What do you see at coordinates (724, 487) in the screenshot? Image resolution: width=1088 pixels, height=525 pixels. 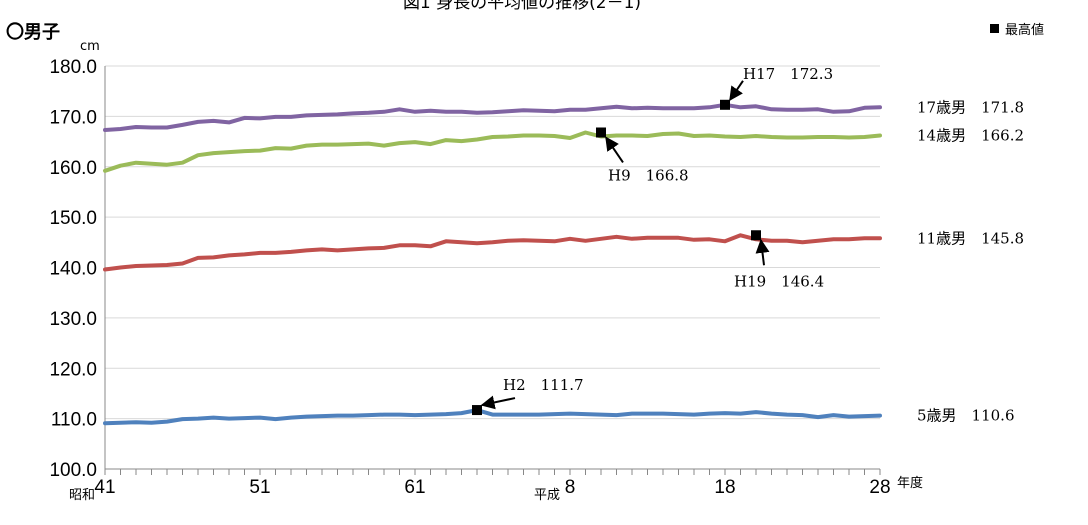 I see `x-tick-label: 18` at bounding box center [724, 487].